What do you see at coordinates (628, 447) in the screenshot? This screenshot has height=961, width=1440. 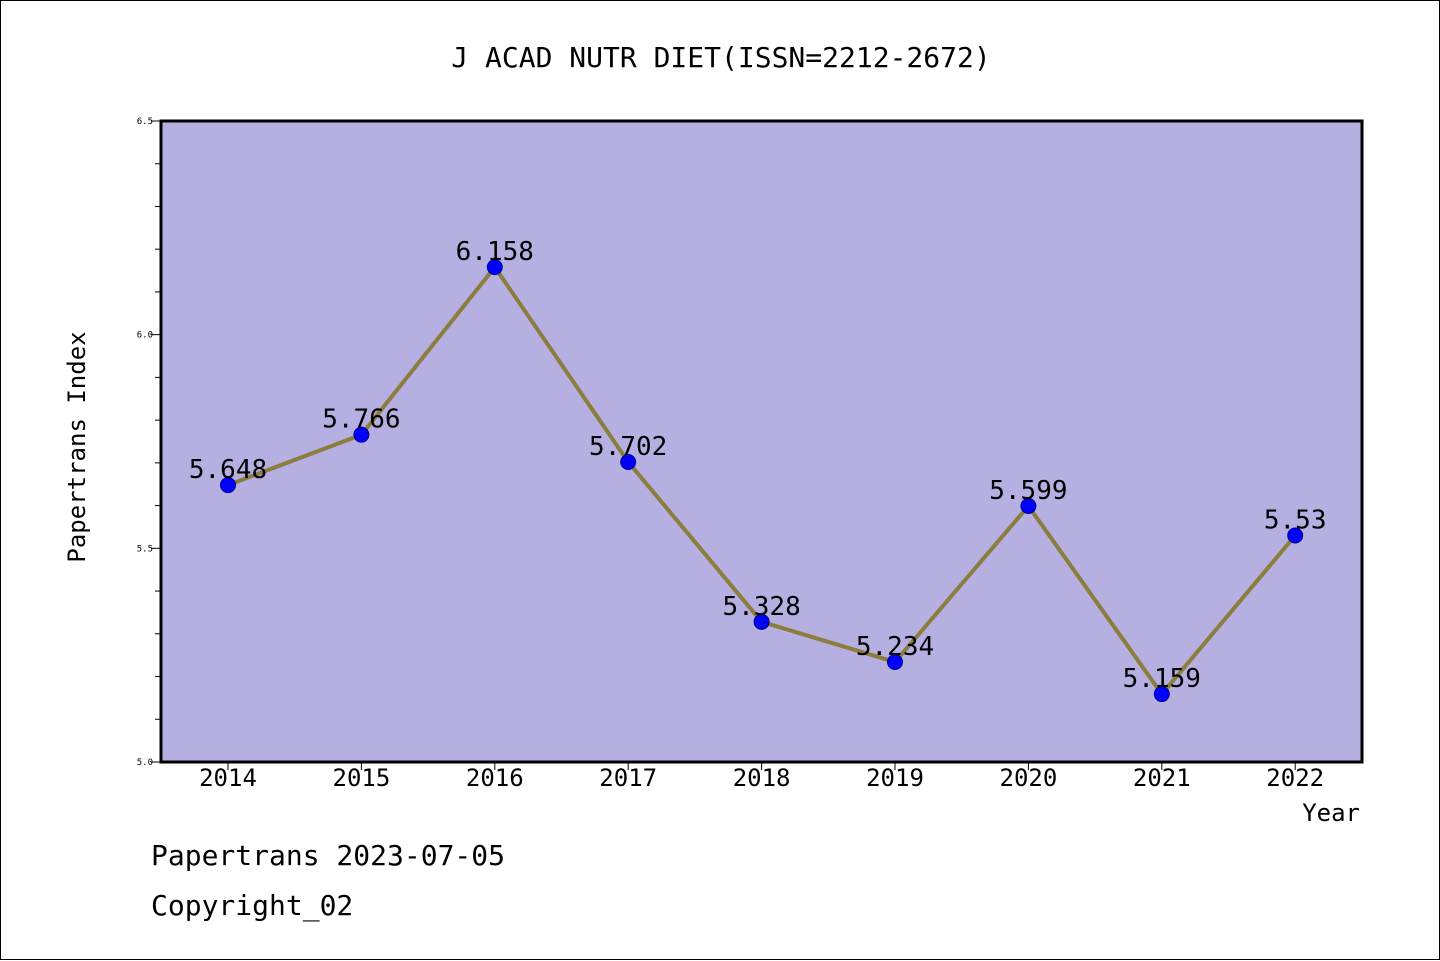 I see `data-label: 5.702` at bounding box center [628, 447].